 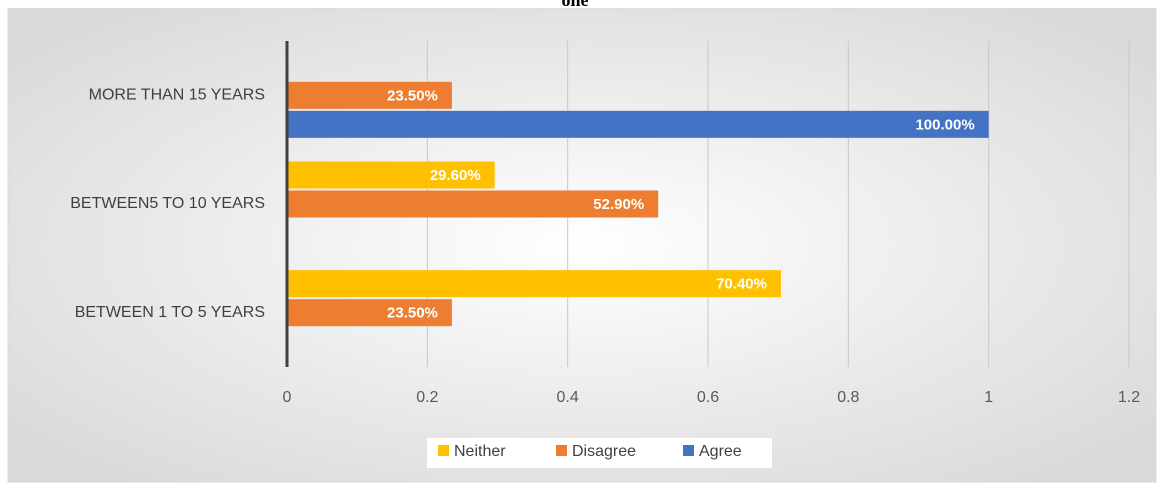 I want to click on legend-label: Agree, so click(x=720, y=451).